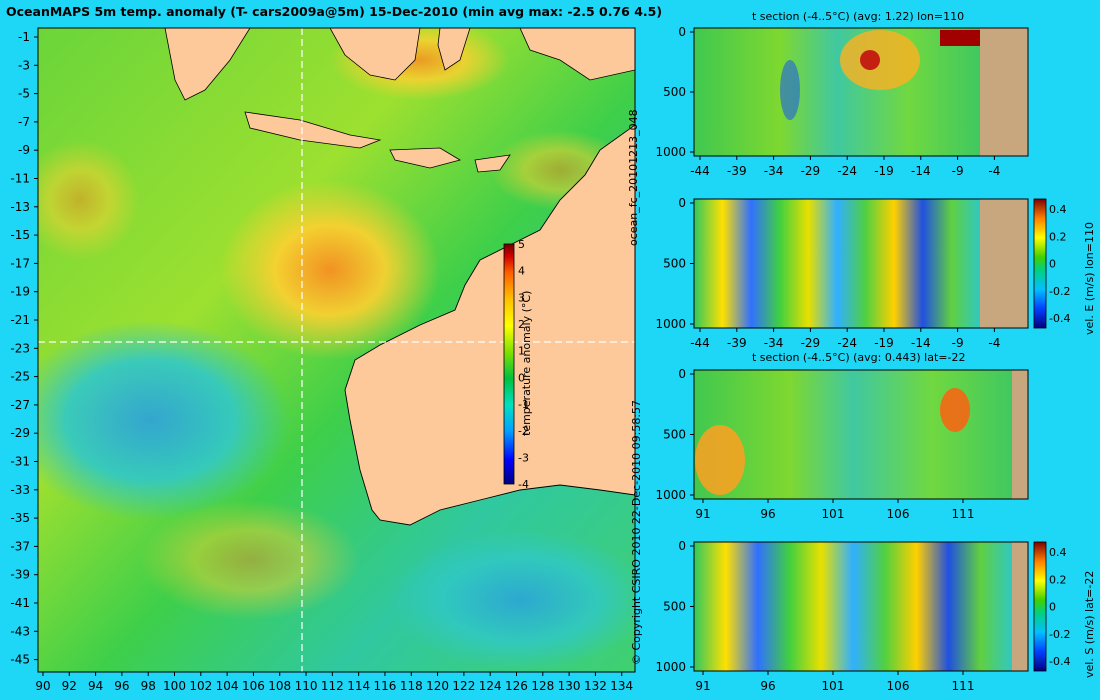 The height and width of the screenshot is (700, 1100). What do you see at coordinates (521, 297) in the screenshot?
I see `colorbar-tick-label: 3` at bounding box center [521, 297].